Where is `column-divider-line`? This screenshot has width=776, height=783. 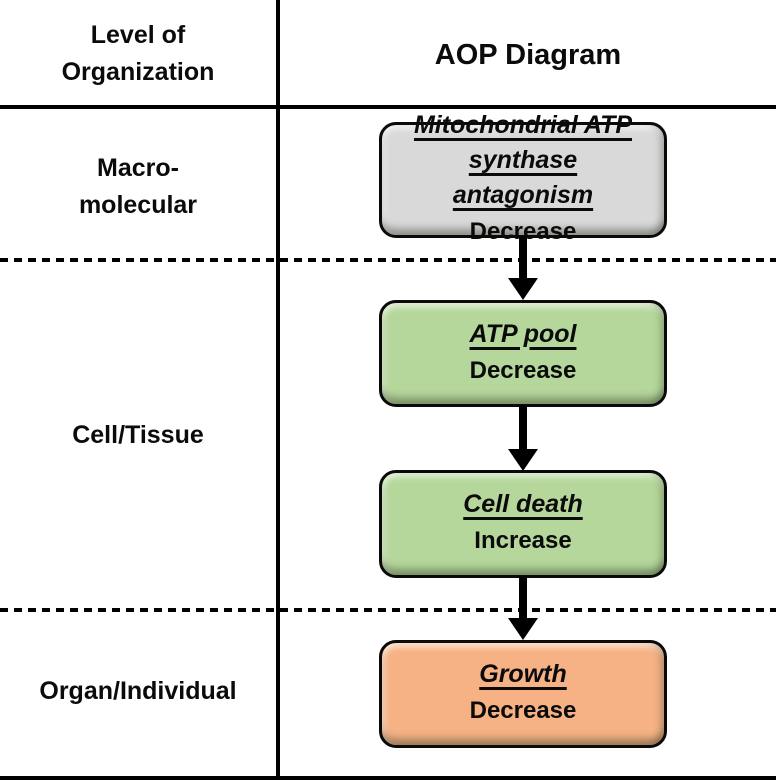
column-divider-line is located at coordinates (278, 390).